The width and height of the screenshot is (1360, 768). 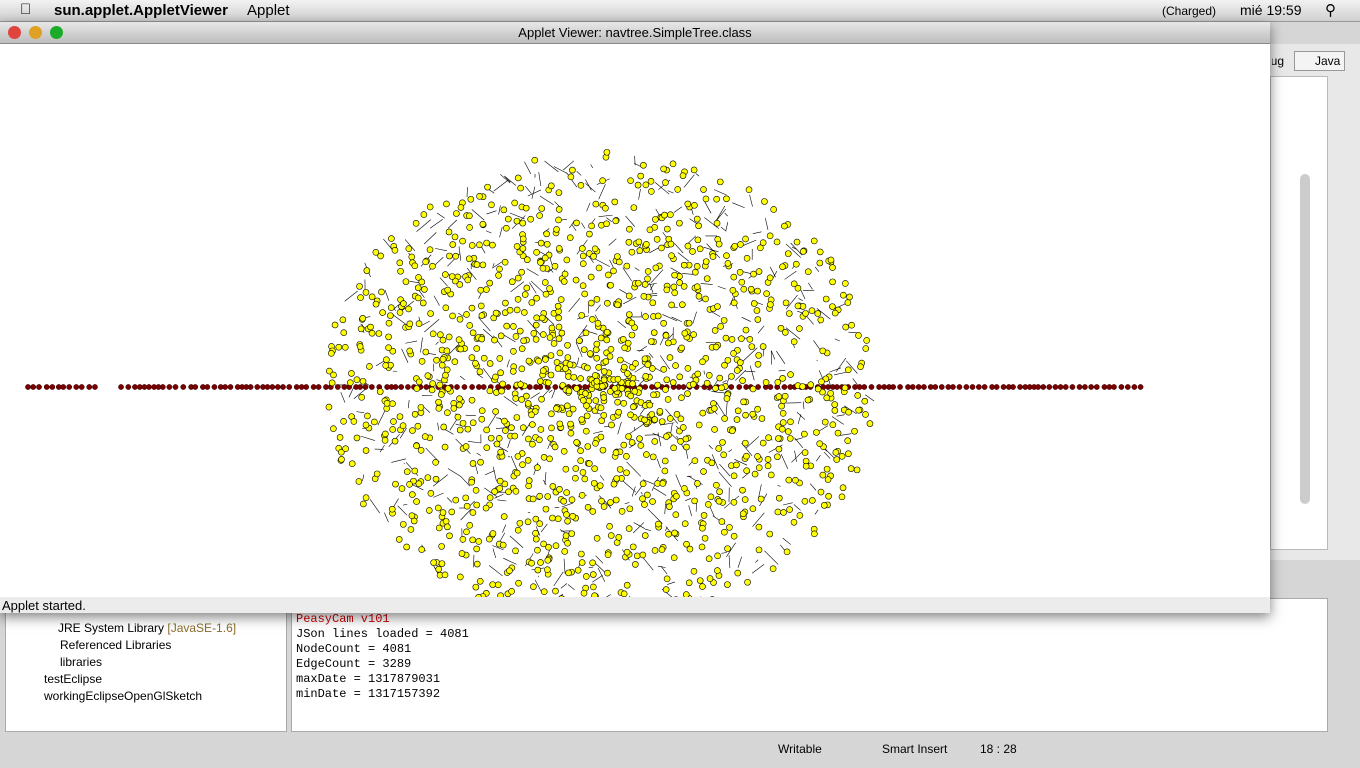 What do you see at coordinates (14, 32) in the screenshot?
I see `close-button` at bounding box center [14, 32].